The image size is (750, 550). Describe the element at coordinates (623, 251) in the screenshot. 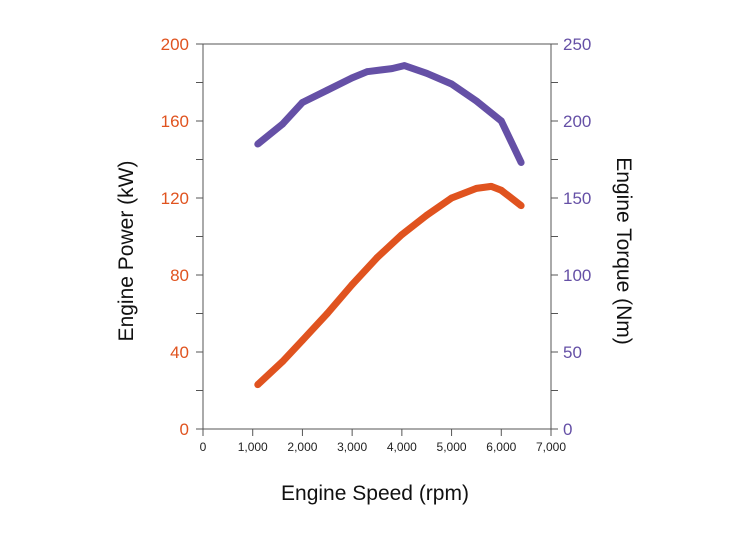

I see `right-y-axis-title: Engine Torque (Nm)` at that location.